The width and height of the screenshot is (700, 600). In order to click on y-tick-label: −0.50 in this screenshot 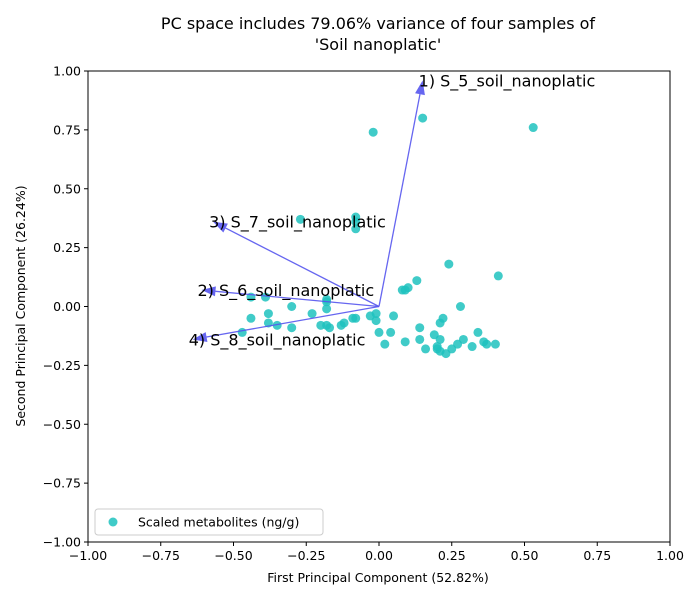, I will do `click(62, 424)`.